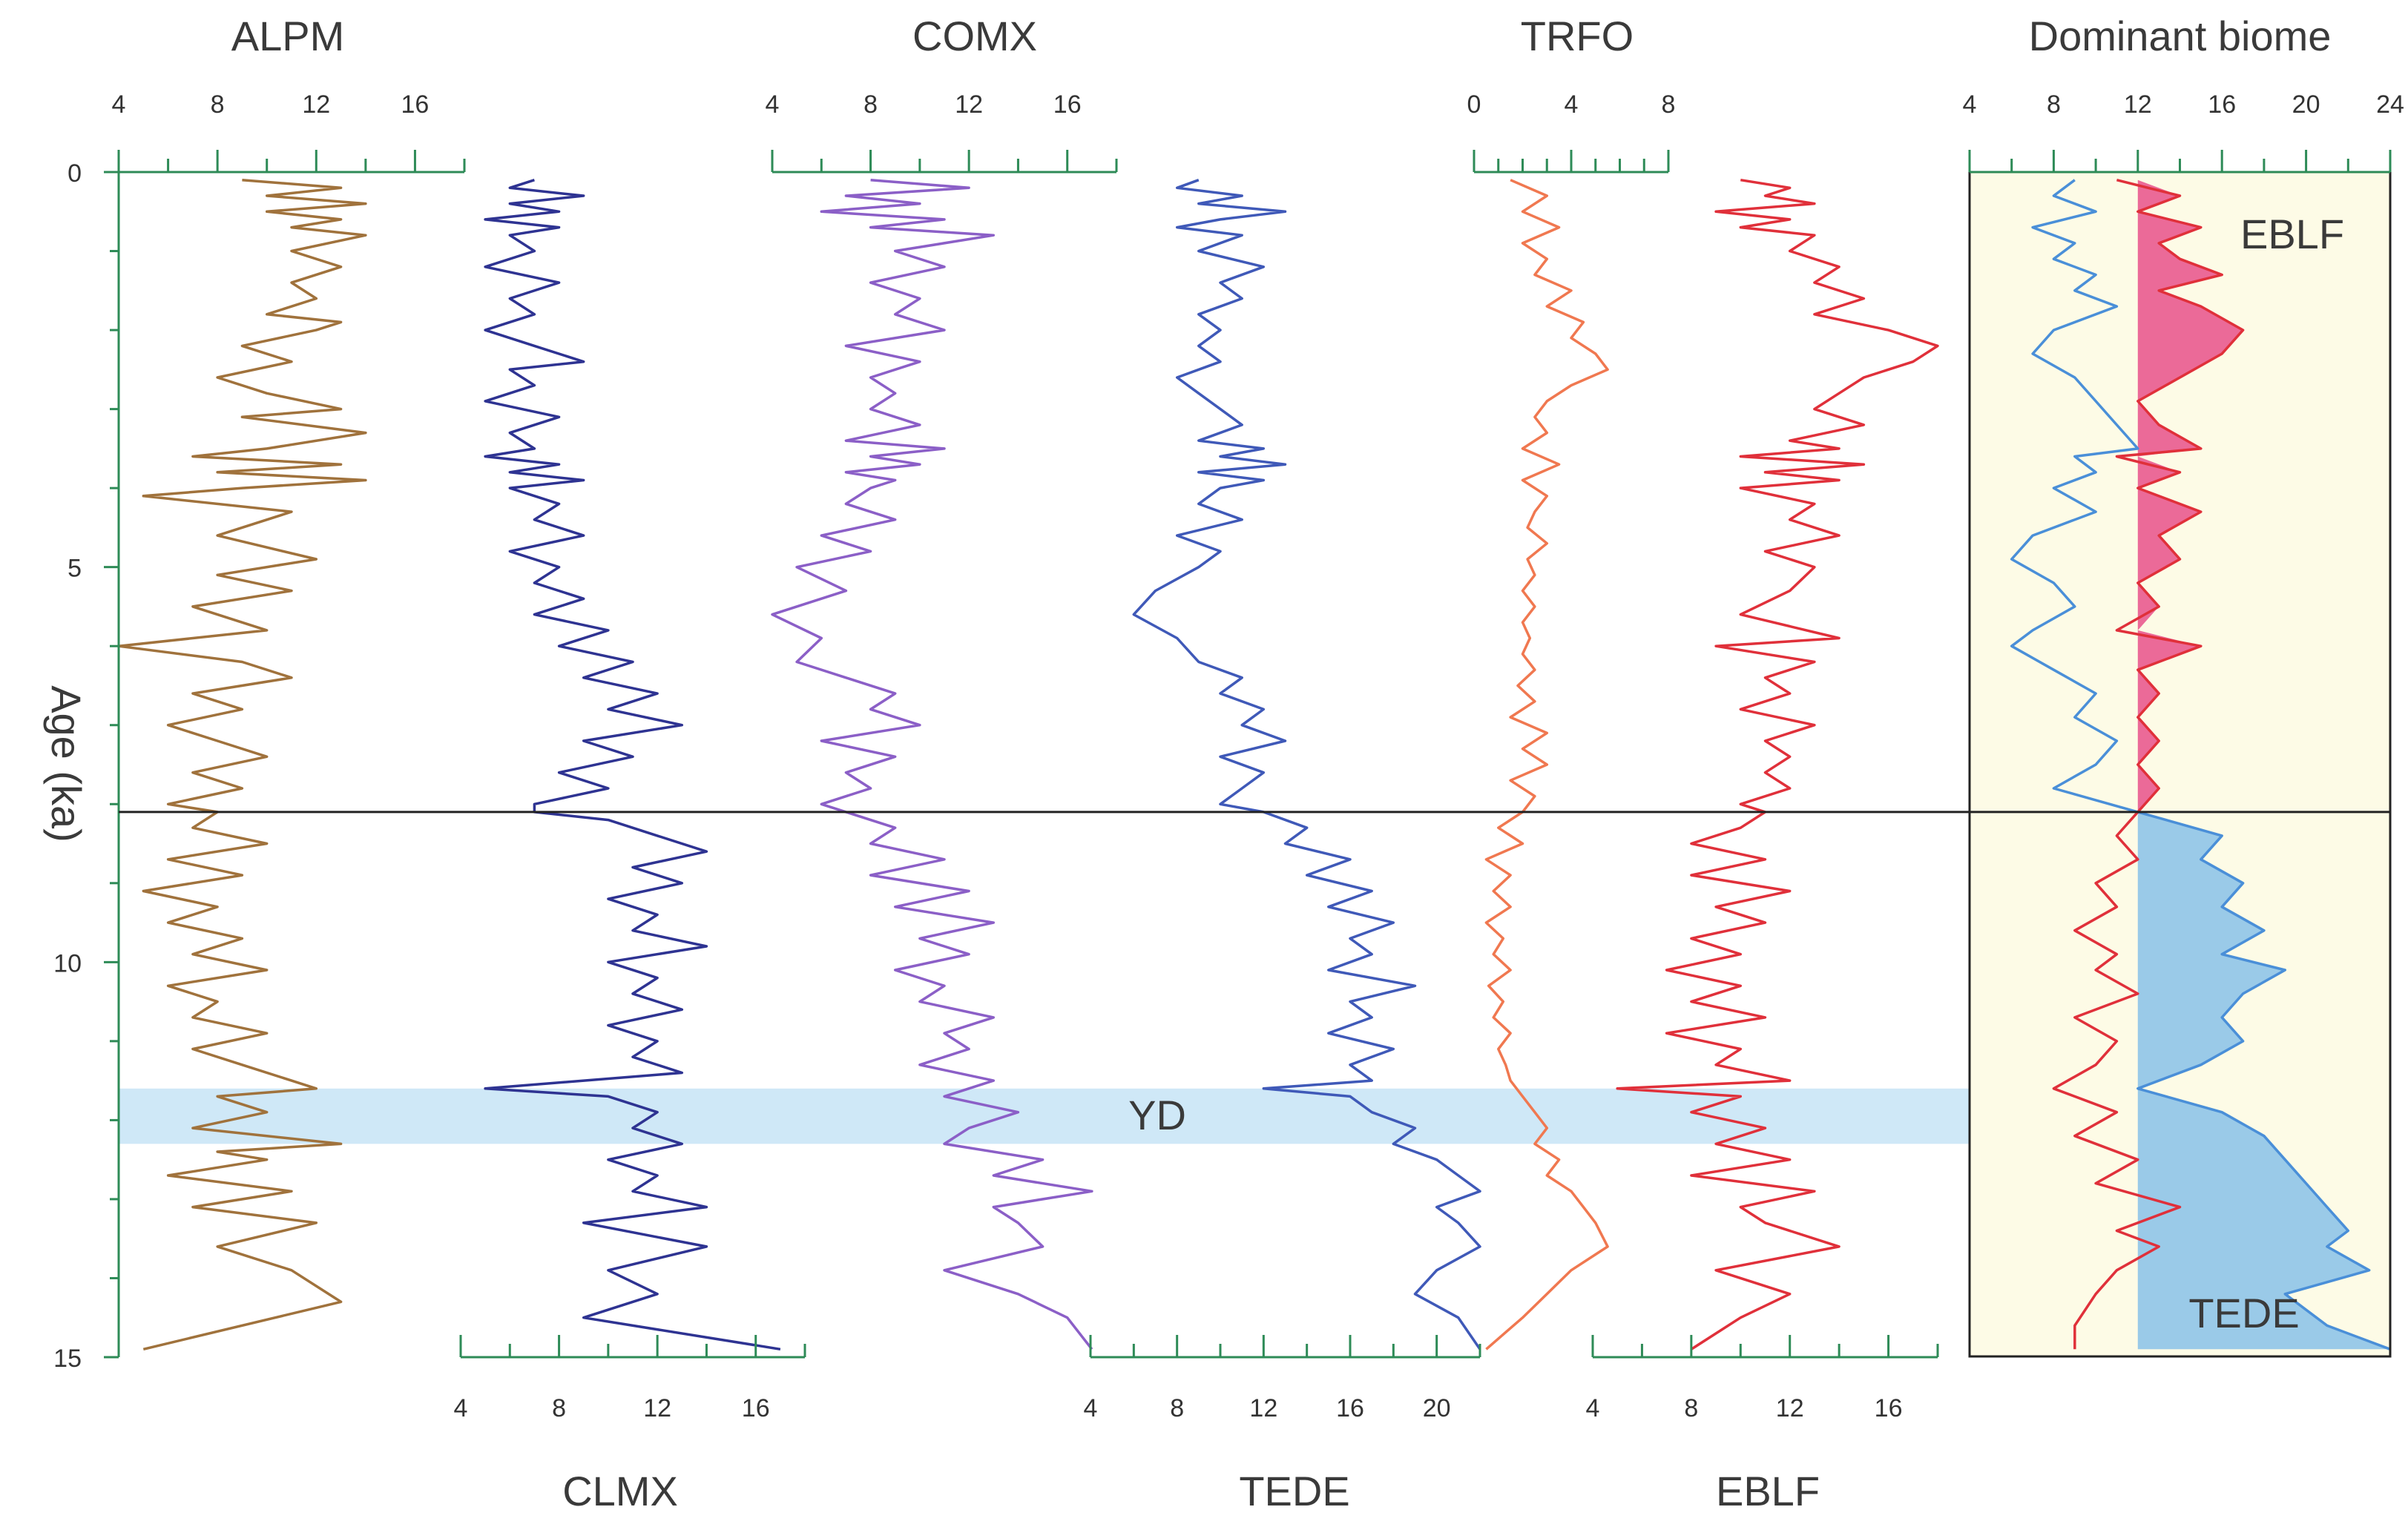  I want to click on age-tick-label: 10, so click(67, 963).